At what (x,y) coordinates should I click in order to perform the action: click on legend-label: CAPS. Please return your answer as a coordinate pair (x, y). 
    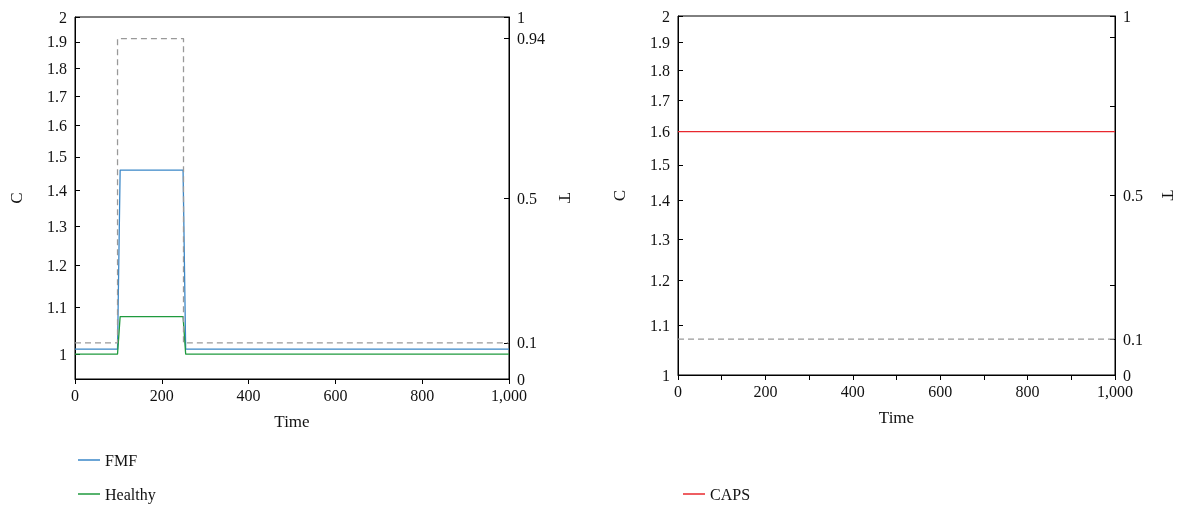
    Looking at the image, I should click on (730, 494).